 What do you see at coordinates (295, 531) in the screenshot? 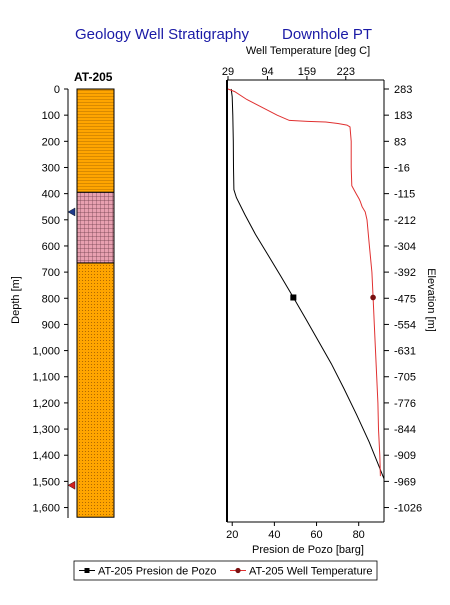
I see `pressure-axis: 20 40 60 80` at bounding box center [295, 531].